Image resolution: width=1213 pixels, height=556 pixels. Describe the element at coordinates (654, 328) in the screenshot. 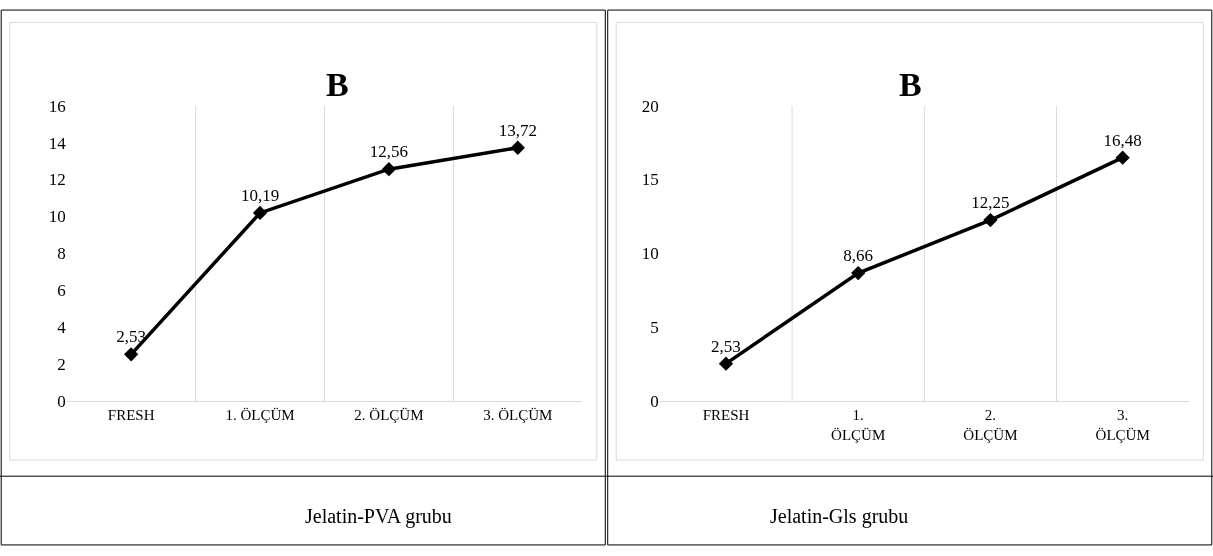

I see `y-tick-label: 5` at that location.